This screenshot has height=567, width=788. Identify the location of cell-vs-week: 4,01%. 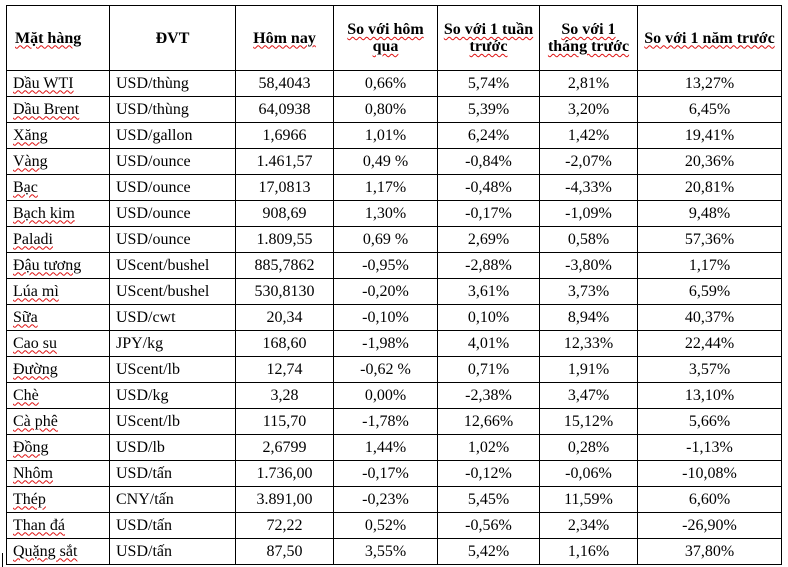
(488, 343).